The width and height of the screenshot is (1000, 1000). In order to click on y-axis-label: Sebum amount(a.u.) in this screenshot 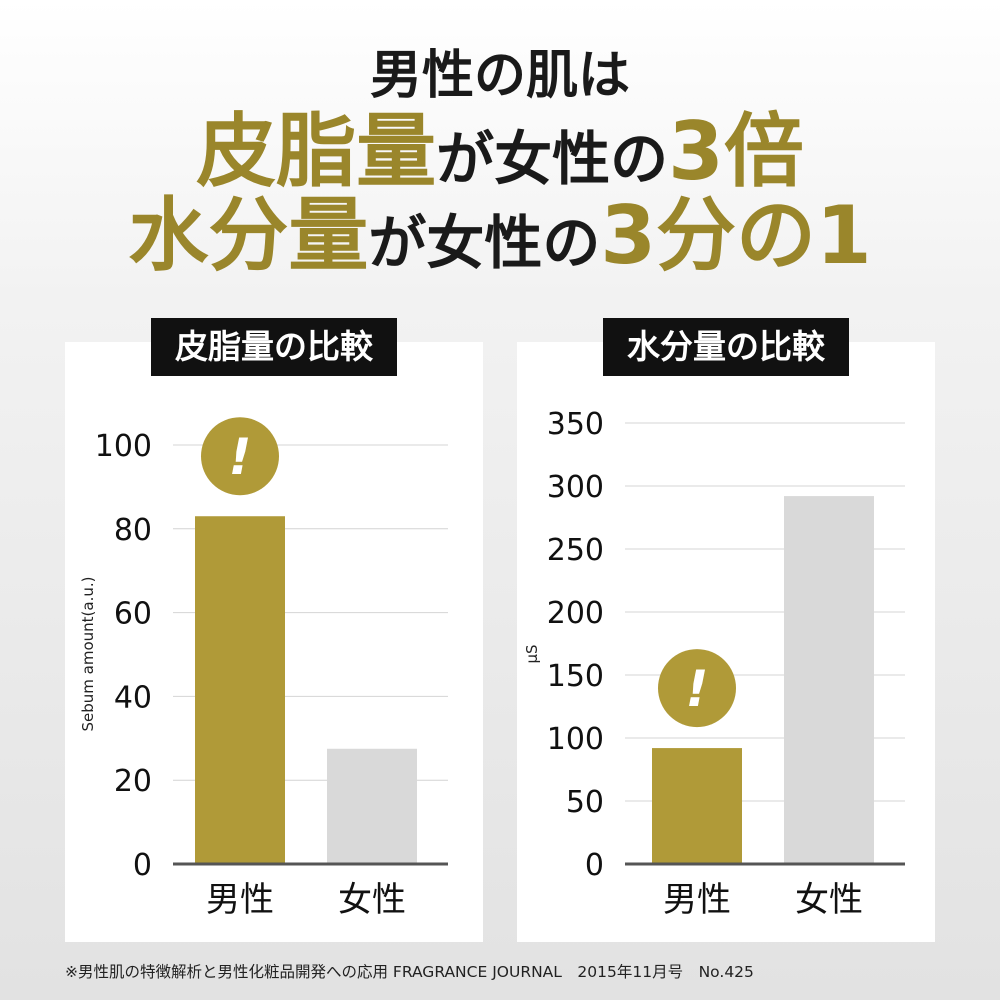, I will do `click(88, 654)`.